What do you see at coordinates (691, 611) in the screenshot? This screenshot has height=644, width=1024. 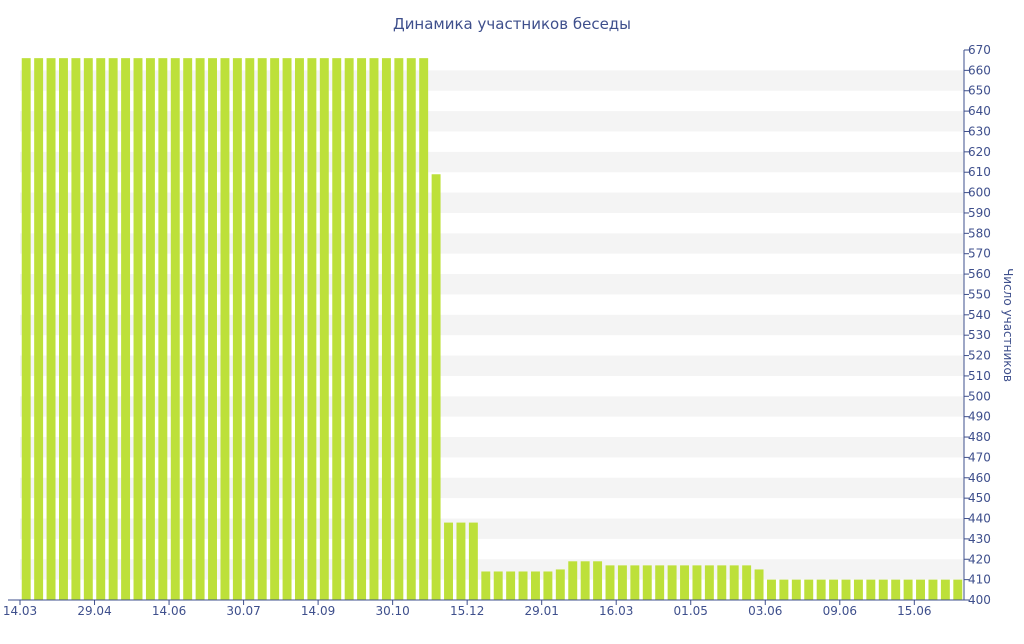 I see `x-tick-label: 01.05` at bounding box center [691, 611].